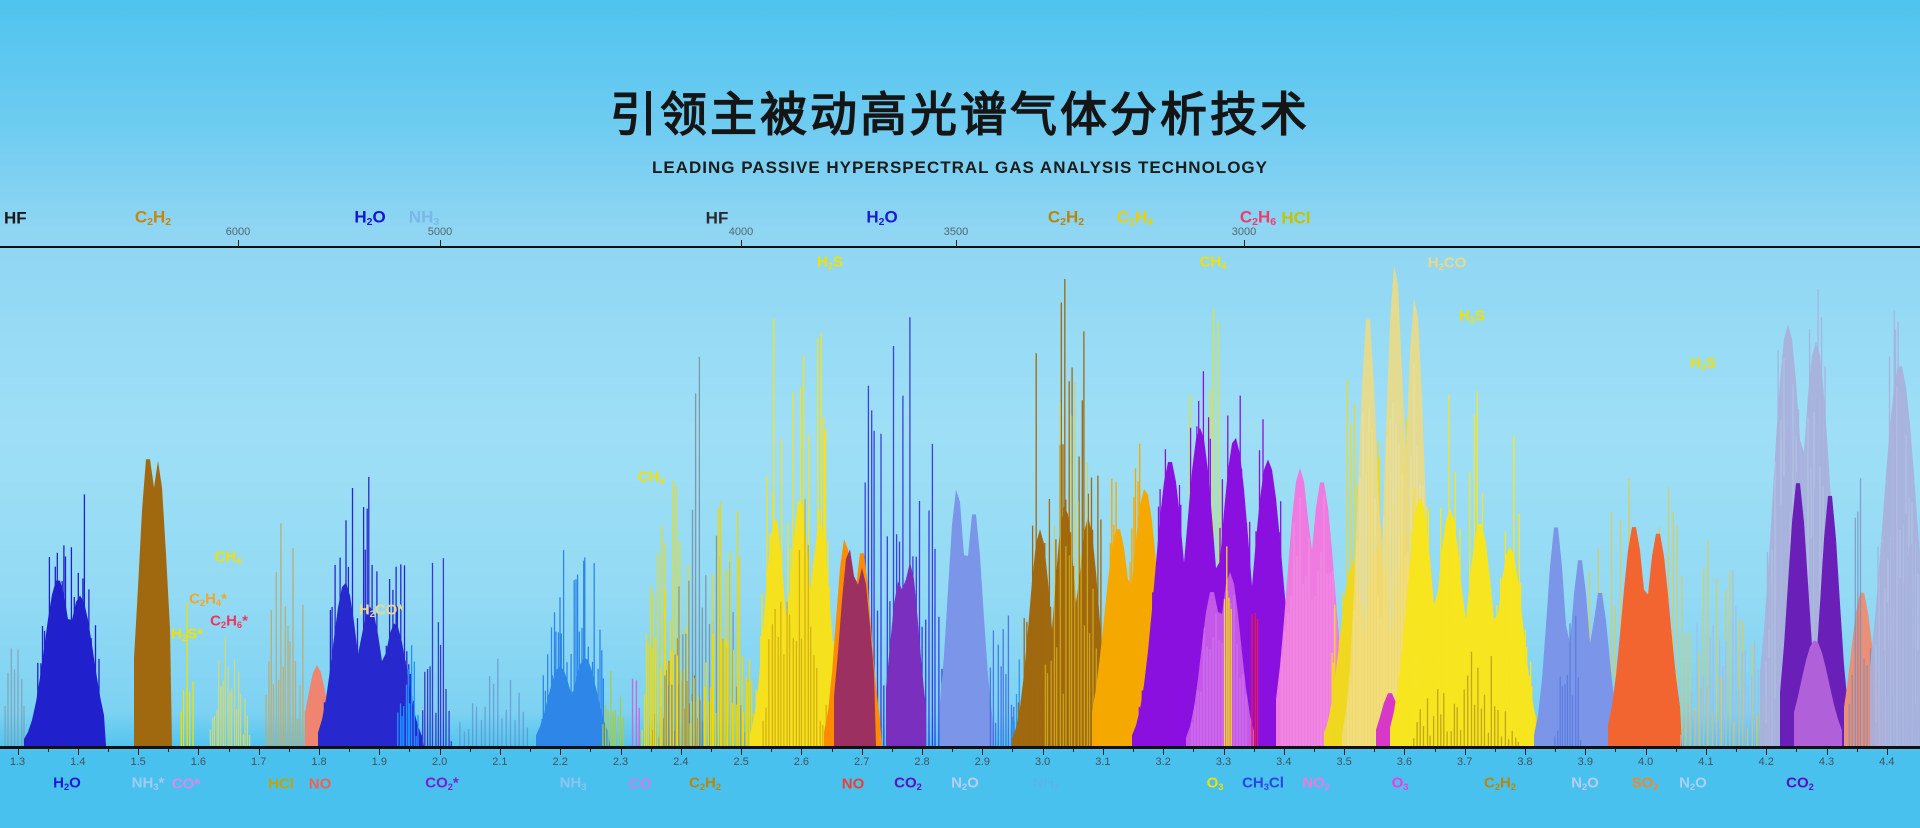  Describe the element at coordinates (187, 674) in the screenshot. I see `band-yellow-thin-spikes` at that location.